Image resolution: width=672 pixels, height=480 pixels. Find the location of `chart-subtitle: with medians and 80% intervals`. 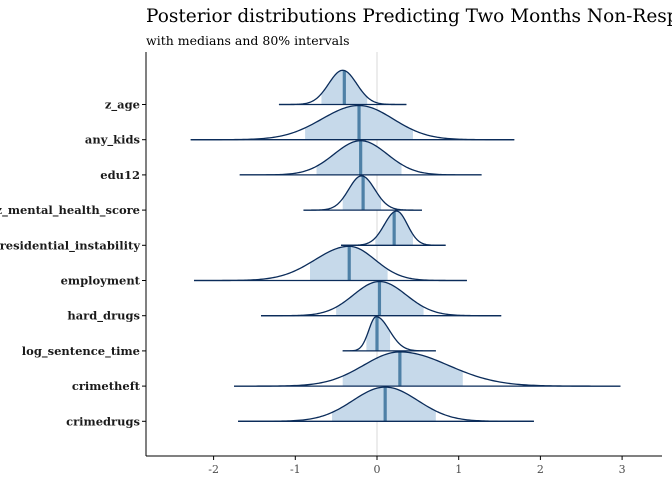

chart-subtitle: with medians and 80% intervals is located at coordinates (248, 40).